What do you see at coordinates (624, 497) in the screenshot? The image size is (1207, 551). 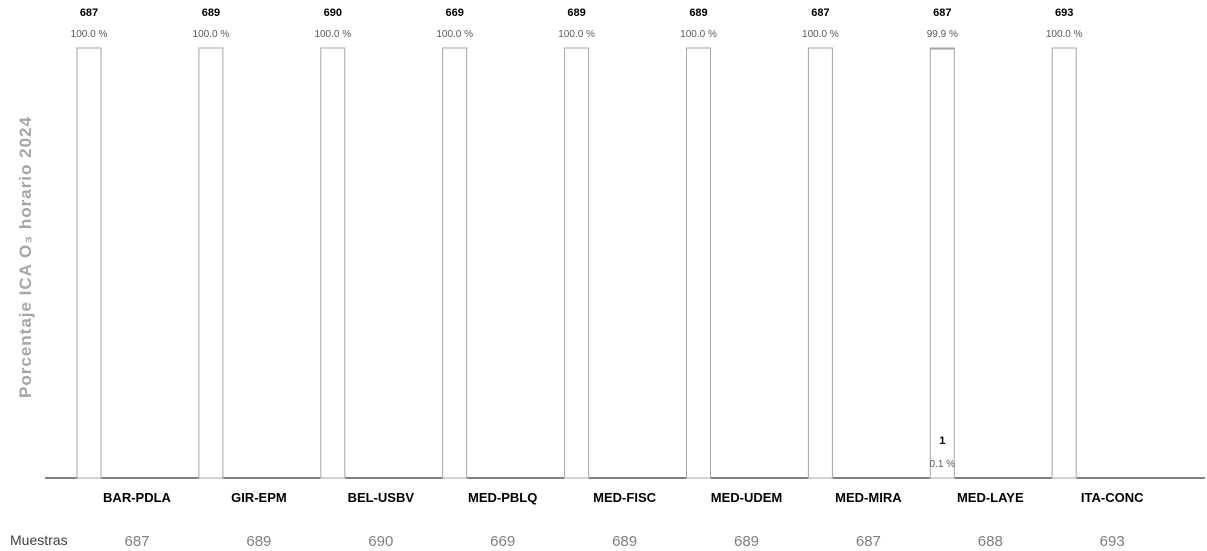 I see `x-tick-label: MED-FISC` at bounding box center [624, 497].